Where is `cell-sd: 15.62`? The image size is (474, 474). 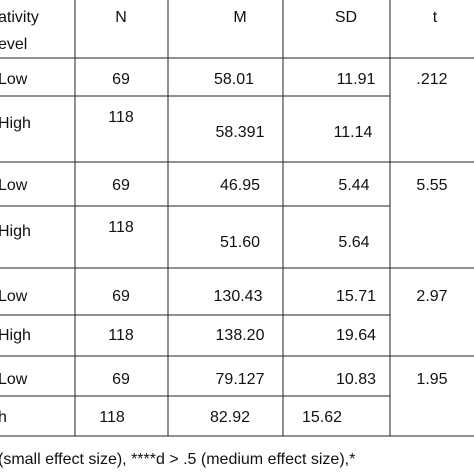
cell-sd: 15.62 is located at coordinates (322, 417).